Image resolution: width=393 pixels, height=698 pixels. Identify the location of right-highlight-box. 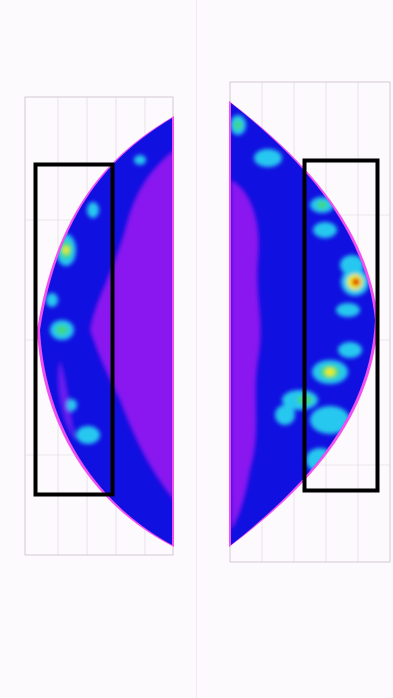
(341, 325).